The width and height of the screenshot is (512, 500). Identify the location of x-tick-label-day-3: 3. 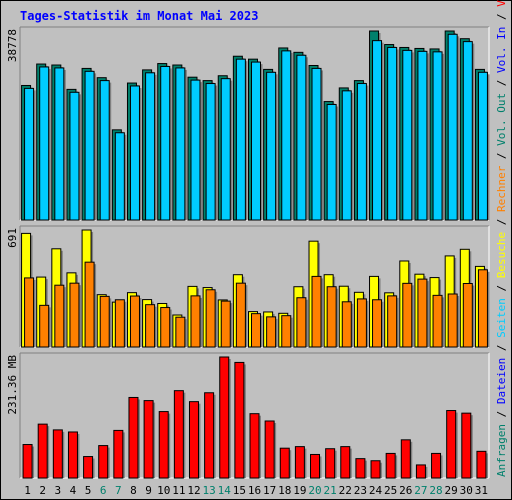
(58, 490).